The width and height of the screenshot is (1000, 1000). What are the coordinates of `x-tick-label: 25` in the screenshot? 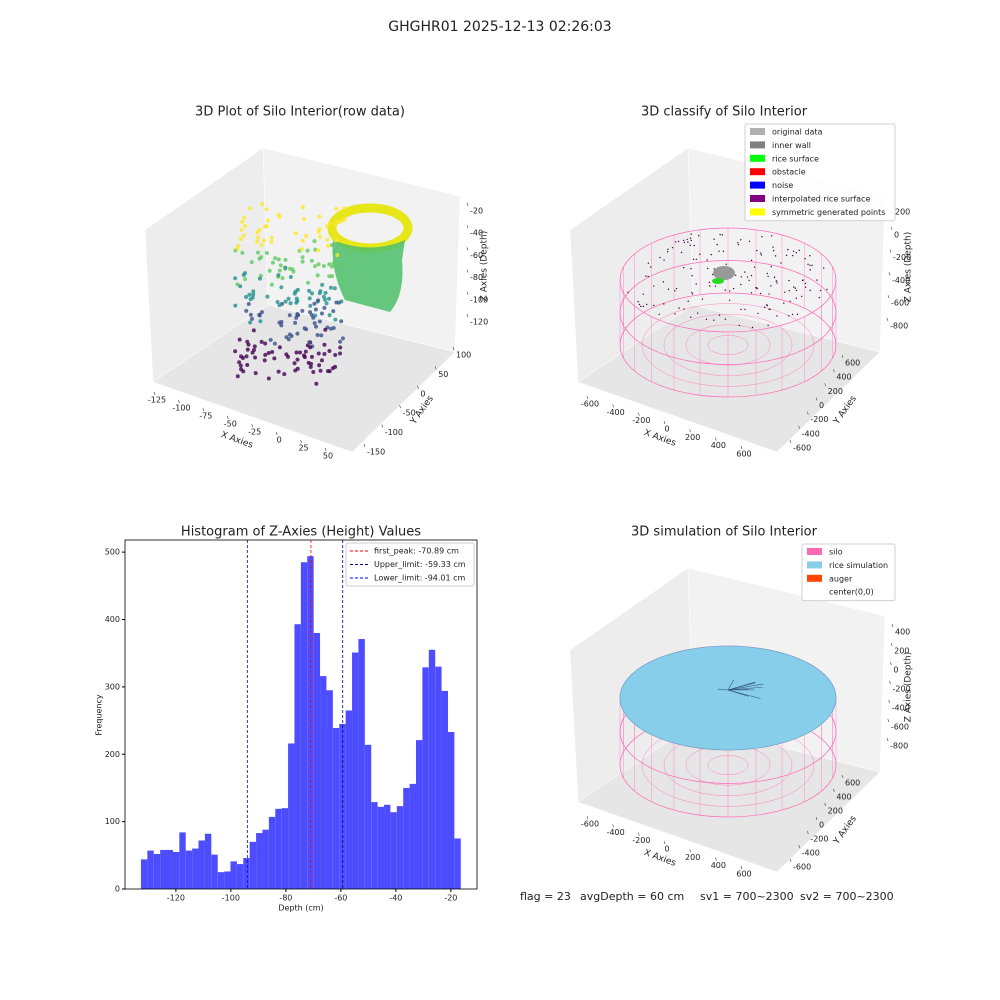 It's located at (303, 448).